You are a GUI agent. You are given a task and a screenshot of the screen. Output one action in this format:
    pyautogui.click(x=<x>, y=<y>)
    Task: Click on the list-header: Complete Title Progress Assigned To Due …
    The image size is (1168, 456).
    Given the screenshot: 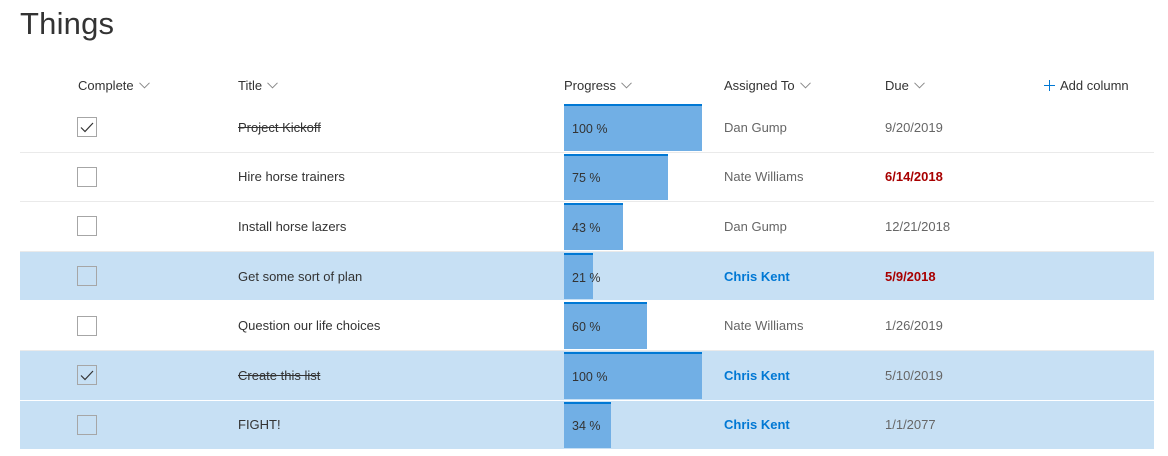 What is the action you would take?
    pyautogui.click(x=587, y=85)
    